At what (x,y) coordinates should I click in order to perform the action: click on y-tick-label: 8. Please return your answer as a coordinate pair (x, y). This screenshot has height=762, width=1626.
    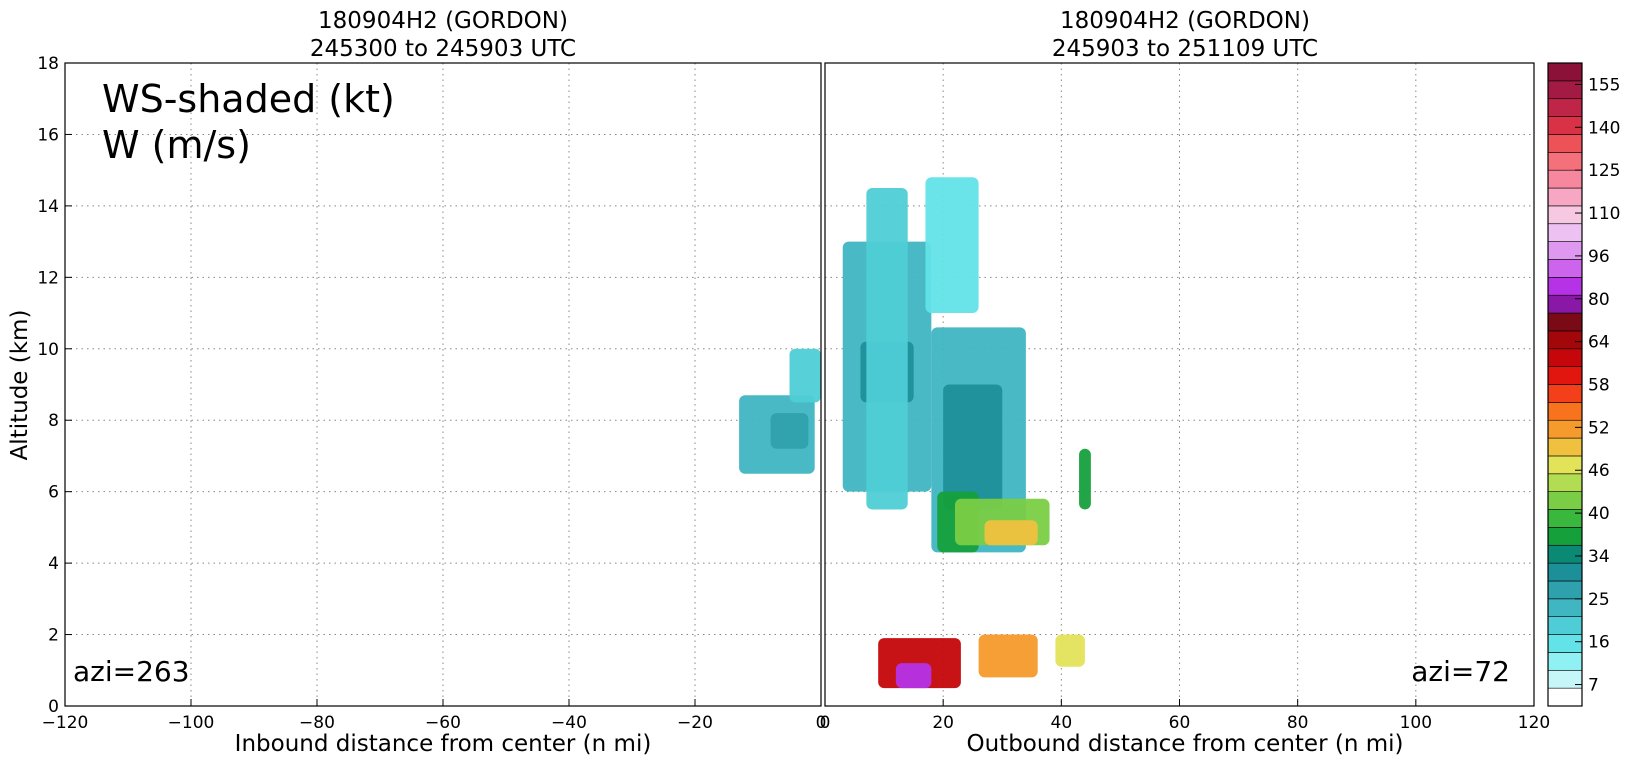
    Looking at the image, I should click on (53, 421).